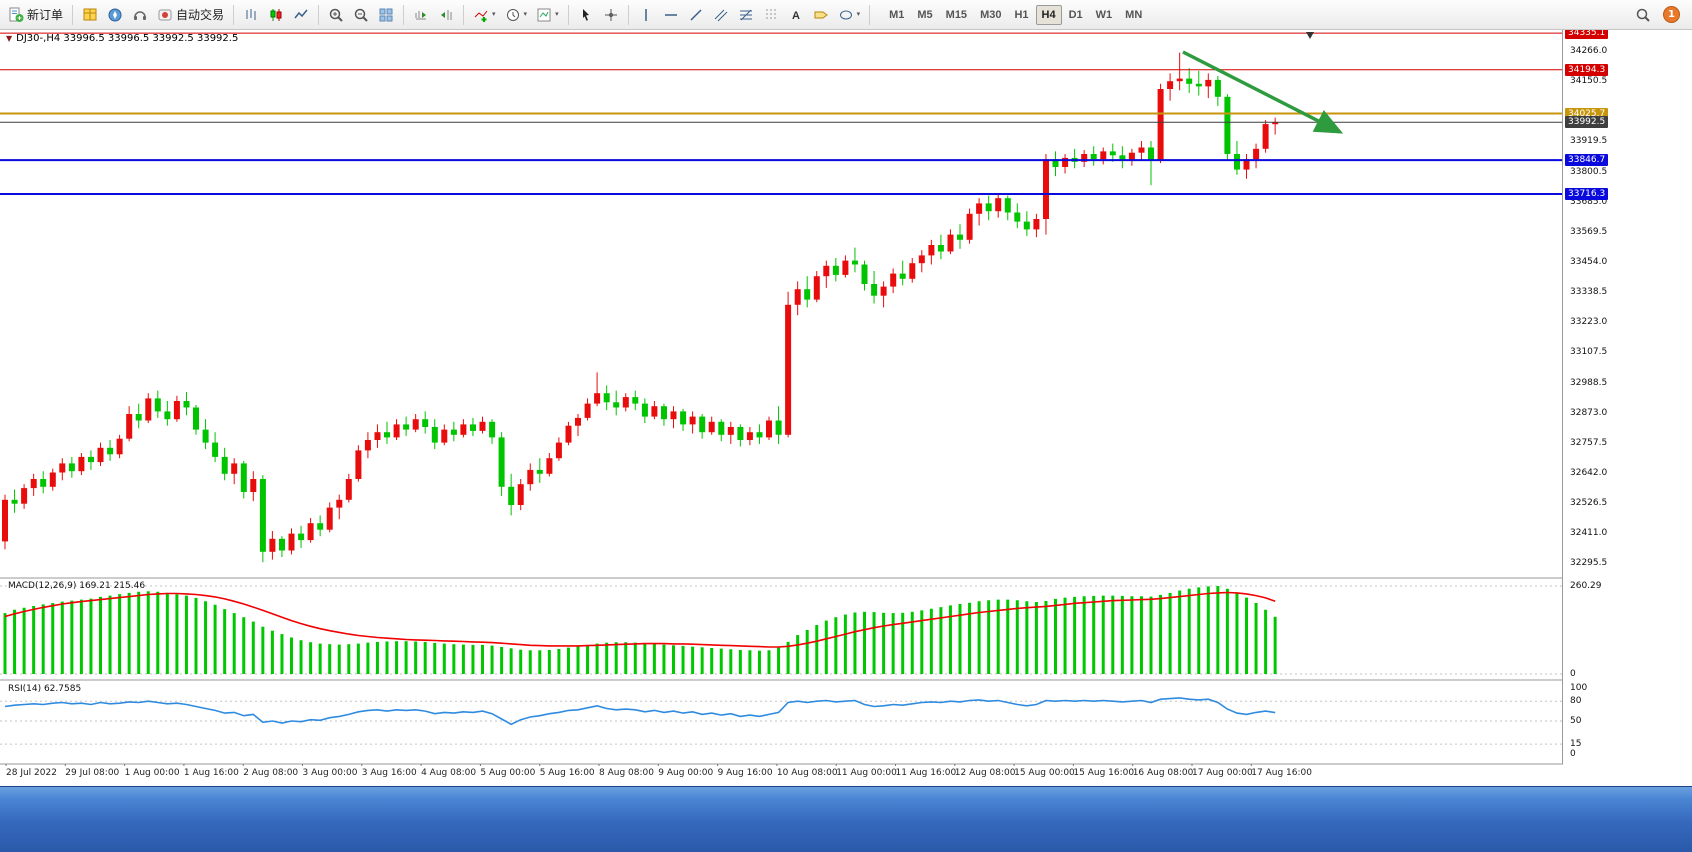 The width and height of the screenshot is (1692, 852). I want to click on horizontal-line-button, so click(671, 15).